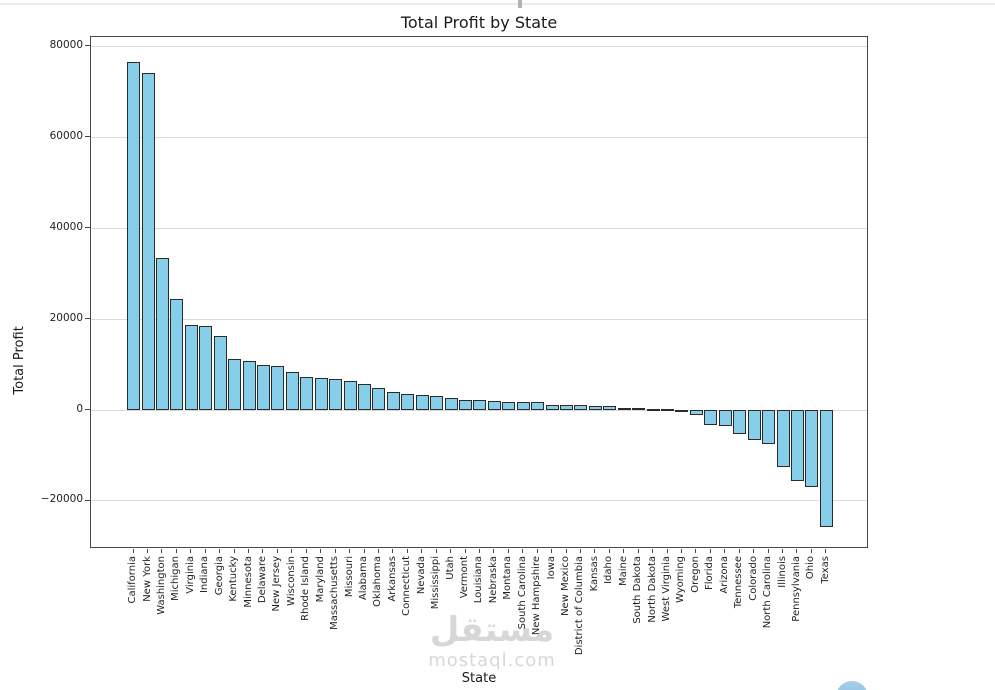 The width and height of the screenshot is (995, 690). What do you see at coordinates (190, 575) in the screenshot?
I see `x-tick-label: Virginia` at bounding box center [190, 575].